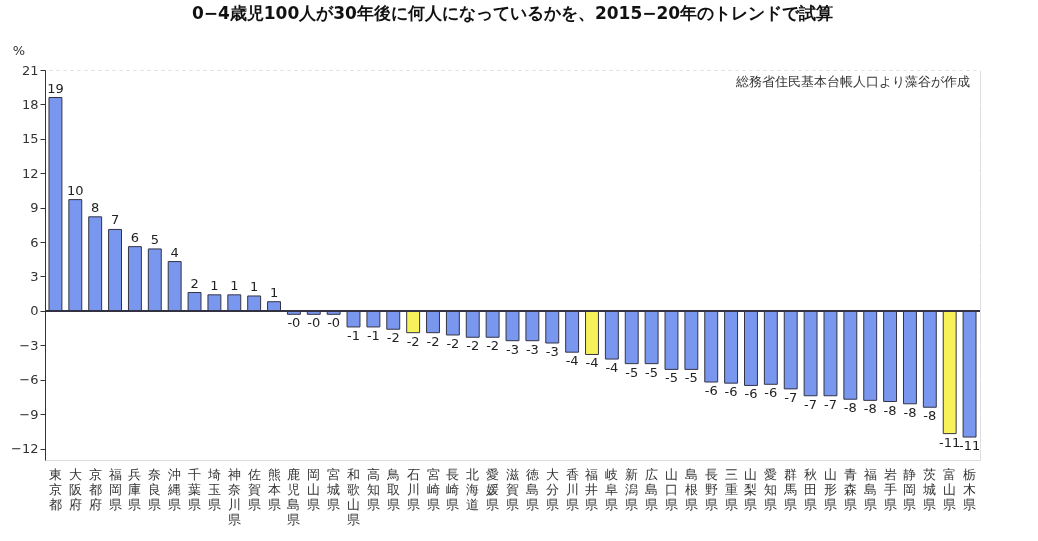 Image resolution: width=1038 pixels, height=541 pixels. What do you see at coordinates (274, 489) in the screenshot?
I see `x-tick-label: 熊本県` at bounding box center [274, 489].